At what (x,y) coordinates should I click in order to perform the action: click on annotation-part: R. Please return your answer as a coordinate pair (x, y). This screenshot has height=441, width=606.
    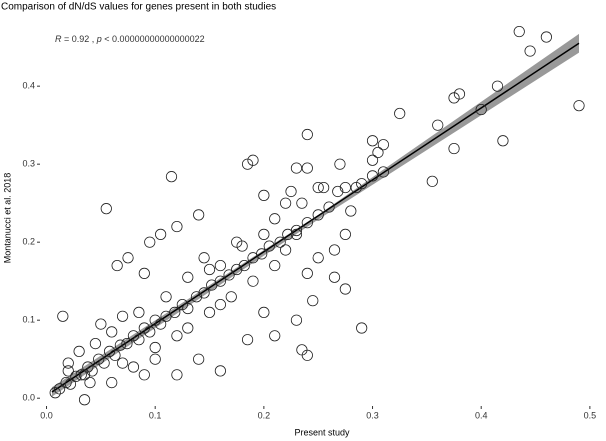
    Looking at the image, I should click on (58, 39).